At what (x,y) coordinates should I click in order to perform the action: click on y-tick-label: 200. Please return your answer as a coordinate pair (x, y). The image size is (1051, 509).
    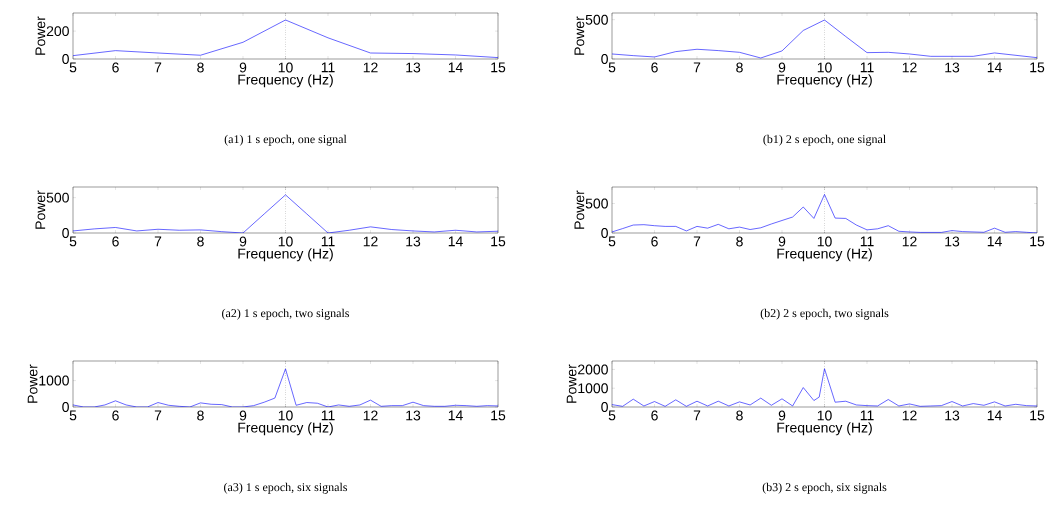
    Looking at the image, I should click on (57, 31).